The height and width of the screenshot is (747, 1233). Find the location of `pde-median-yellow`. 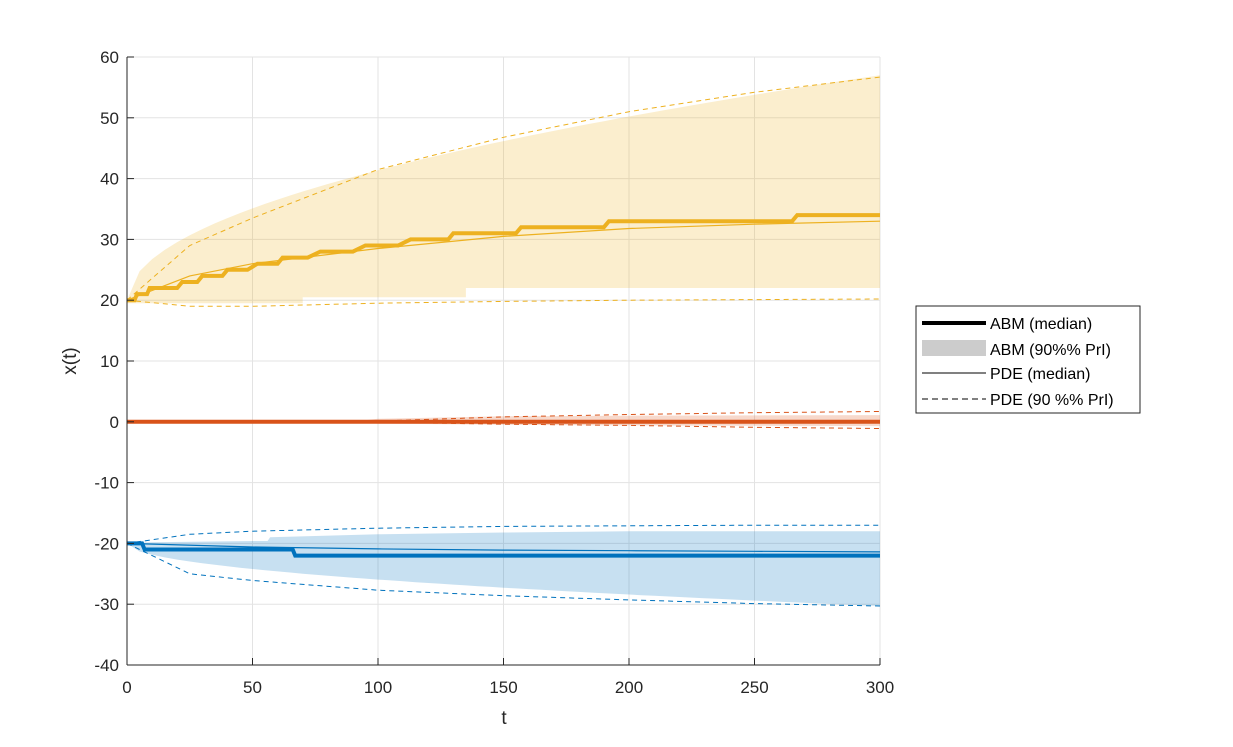

pde-median-yellow is located at coordinates (503, 260).